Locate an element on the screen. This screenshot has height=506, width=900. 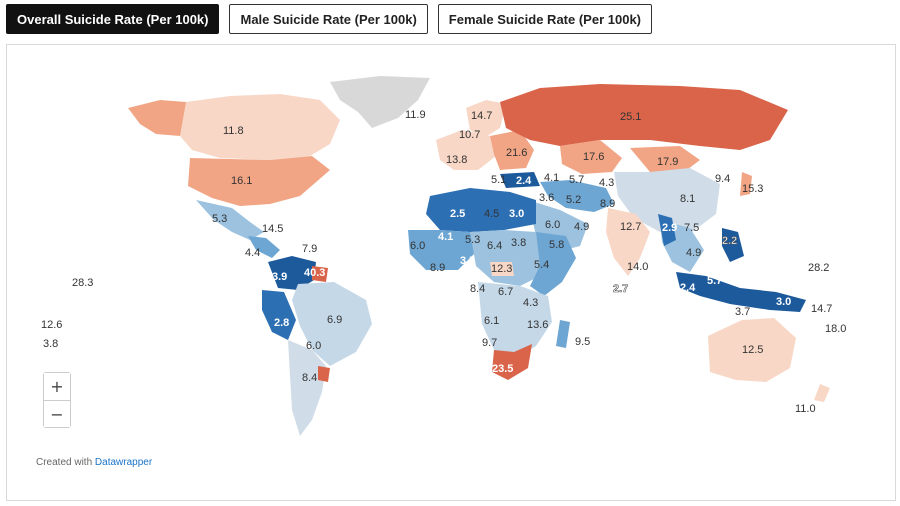
label-egypt: 3.0 is located at coordinates (516, 214).